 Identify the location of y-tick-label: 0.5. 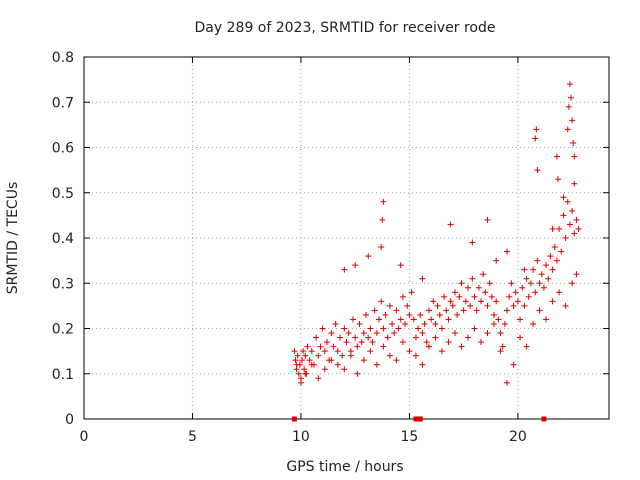
(63, 194).